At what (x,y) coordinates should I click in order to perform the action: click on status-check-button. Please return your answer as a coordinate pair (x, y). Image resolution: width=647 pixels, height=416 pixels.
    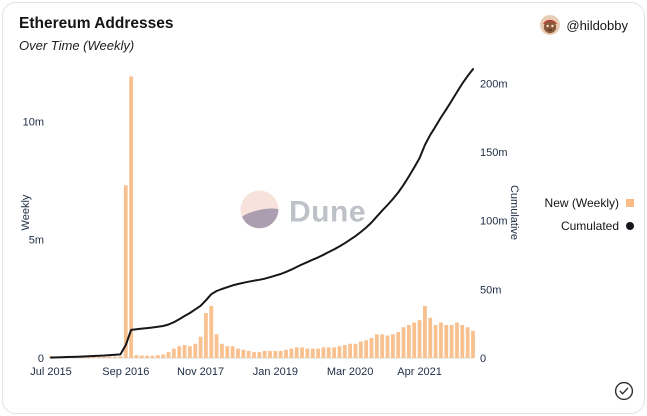
    Looking at the image, I should click on (624, 391).